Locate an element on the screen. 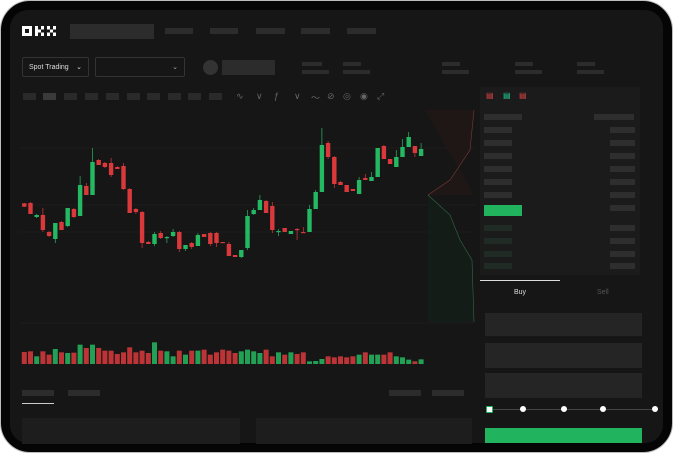 This screenshot has width=673, height=453. total-input is located at coordinates (563, 385).